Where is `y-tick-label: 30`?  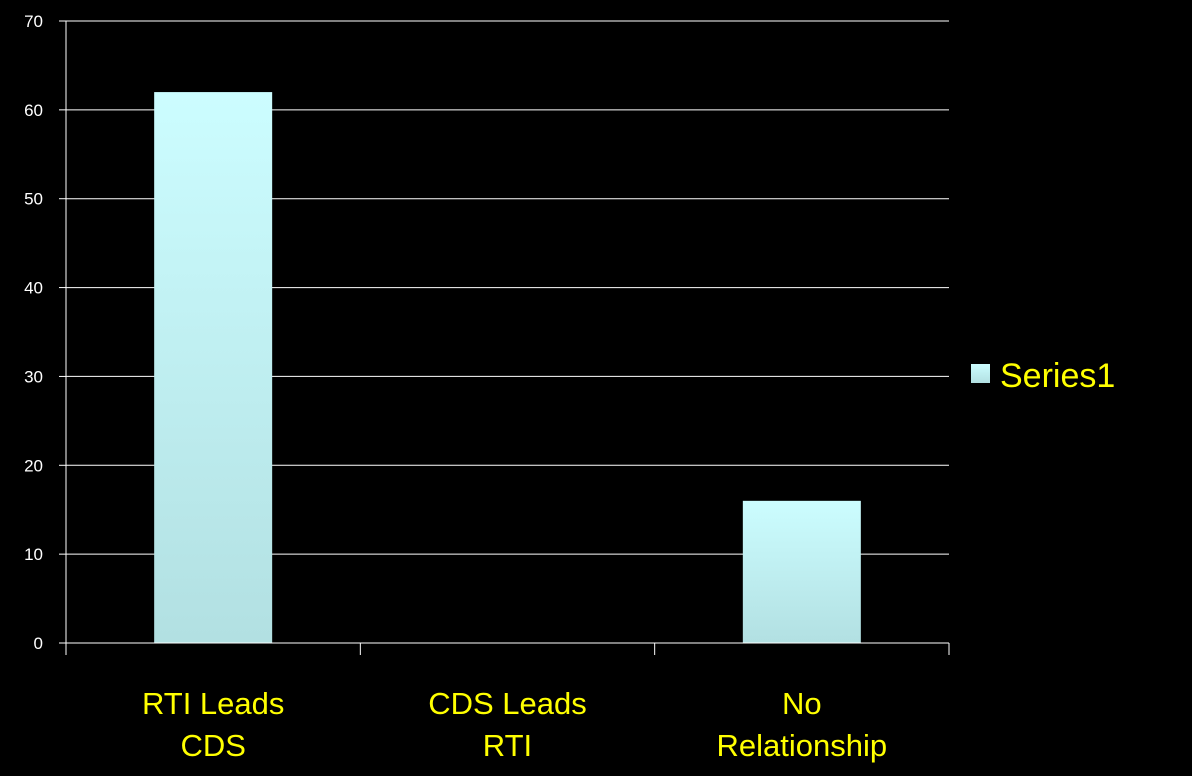
y-tick-label: 30 is located at coordinates (33, 376).